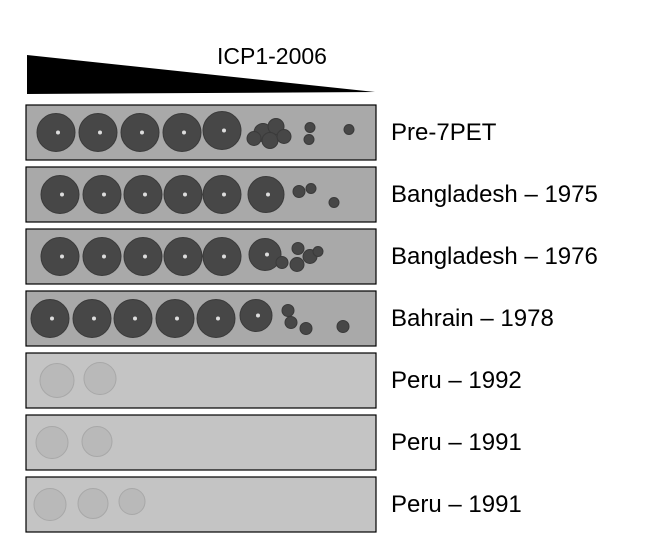  Describe the element at coordinates (494, 194) in the screenshot. I see `row-label: Bangladesh – 1975` at that location.